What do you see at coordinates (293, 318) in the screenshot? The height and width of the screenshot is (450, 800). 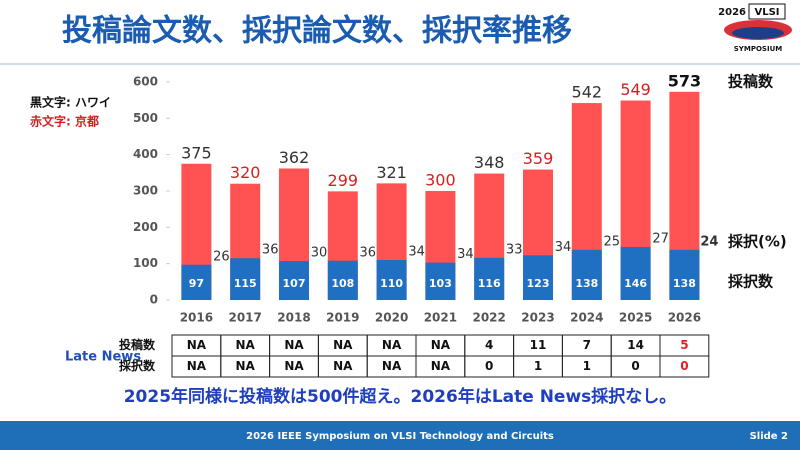 I see `x-tick-label: 2018` at bounding box center [293, 318].